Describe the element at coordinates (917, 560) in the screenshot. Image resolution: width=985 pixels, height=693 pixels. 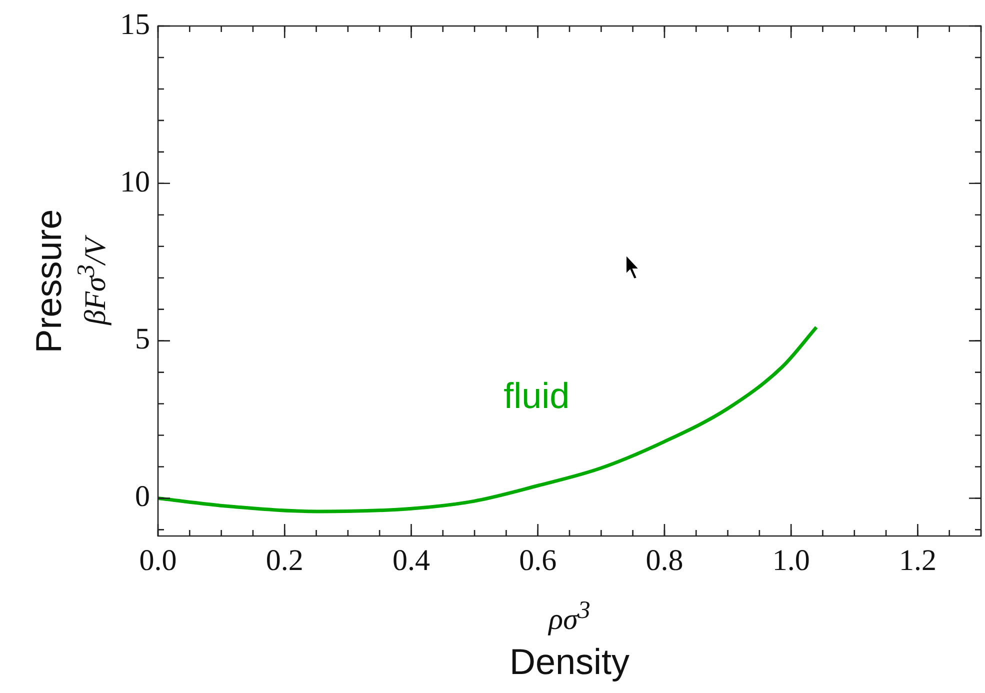
I see `x-tick-label: 1.2` at that location.